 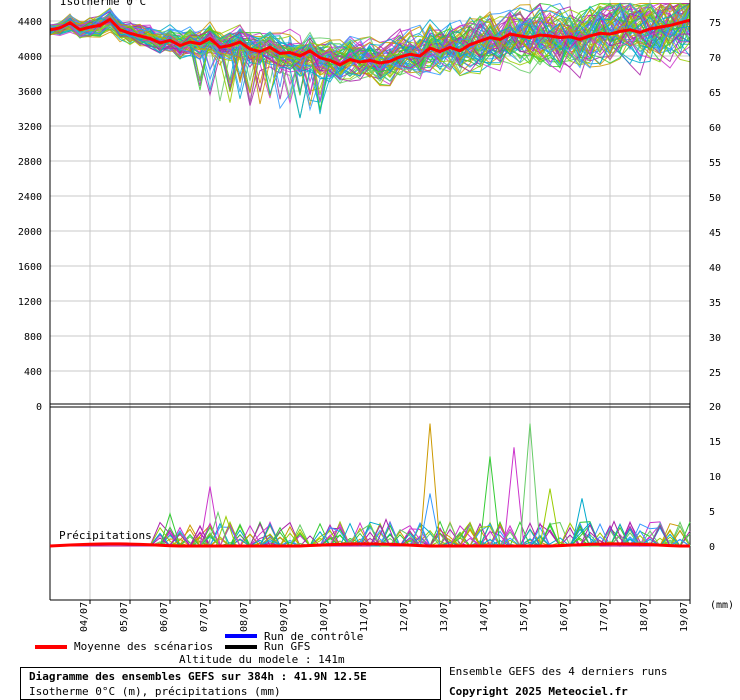 I want to click on iso-left-tick-label: 2400, so click(x=30, y=197).